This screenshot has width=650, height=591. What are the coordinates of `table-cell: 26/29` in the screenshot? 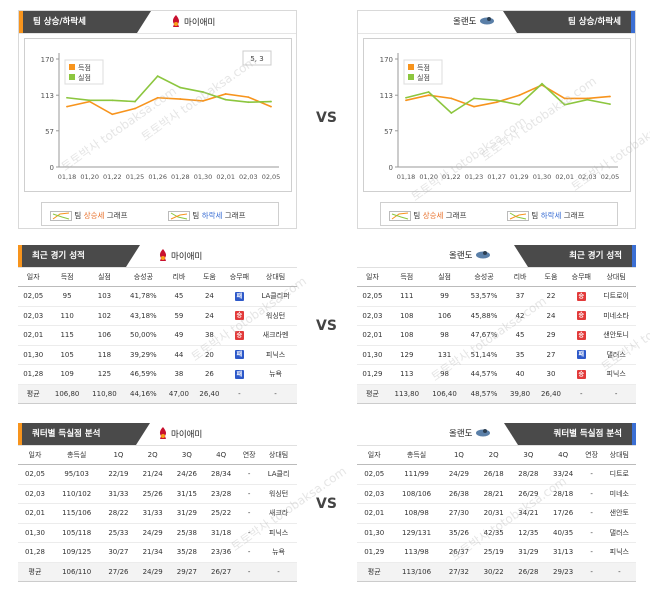 It's located at (528, 494).